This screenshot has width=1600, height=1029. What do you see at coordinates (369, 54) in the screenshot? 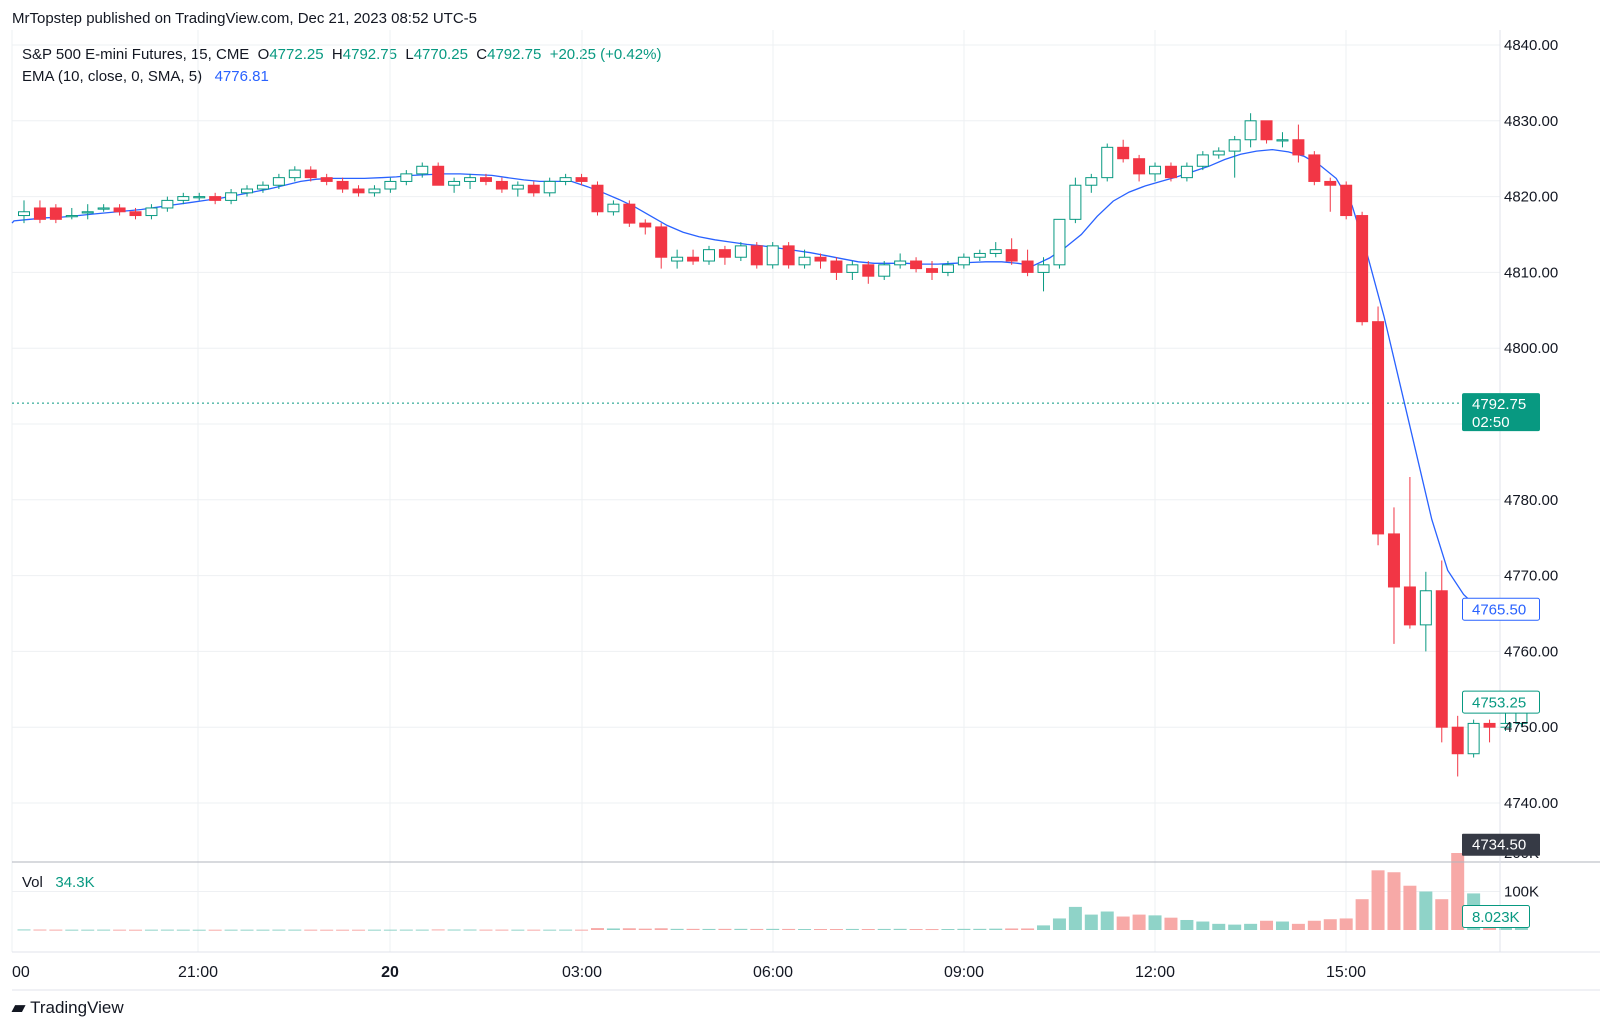
I see `high-value: 4792.75` at bounding box center [369, 54].